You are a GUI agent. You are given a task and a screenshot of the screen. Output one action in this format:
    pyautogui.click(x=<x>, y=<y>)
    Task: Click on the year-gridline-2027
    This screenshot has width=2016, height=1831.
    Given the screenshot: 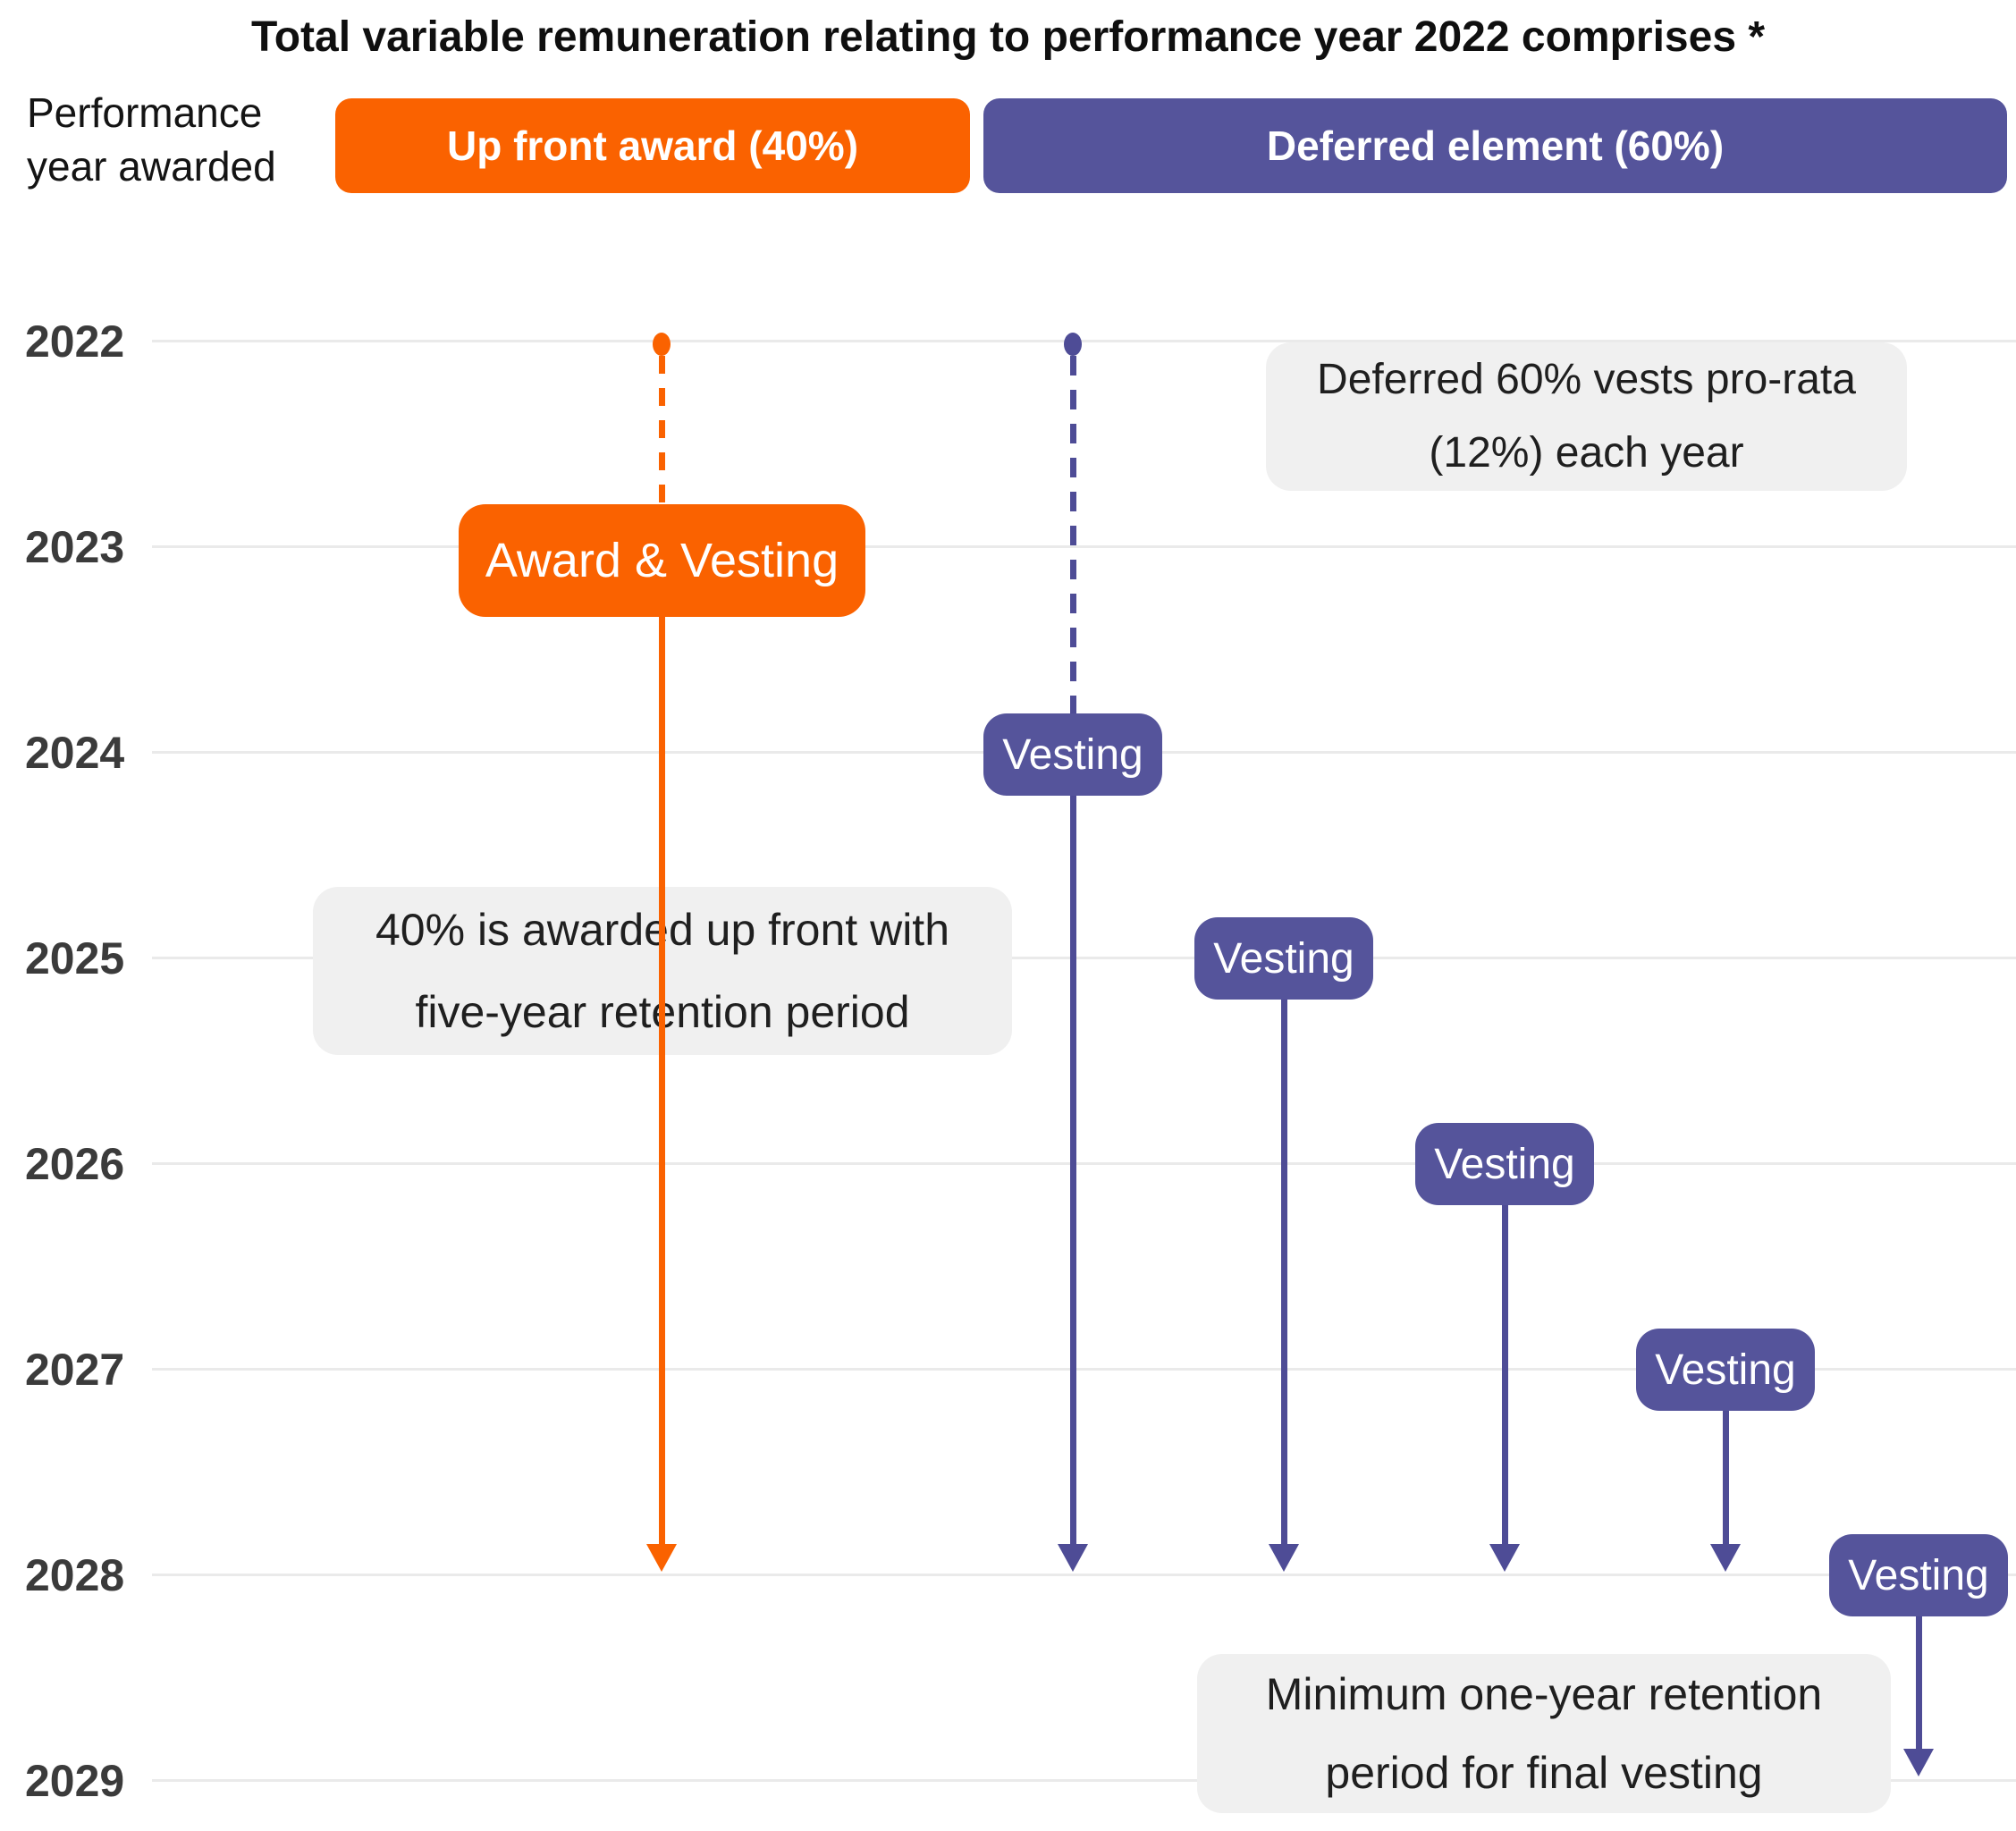 What is the action you would take?
    pyautogui.click(x=1084, y=1369)
    